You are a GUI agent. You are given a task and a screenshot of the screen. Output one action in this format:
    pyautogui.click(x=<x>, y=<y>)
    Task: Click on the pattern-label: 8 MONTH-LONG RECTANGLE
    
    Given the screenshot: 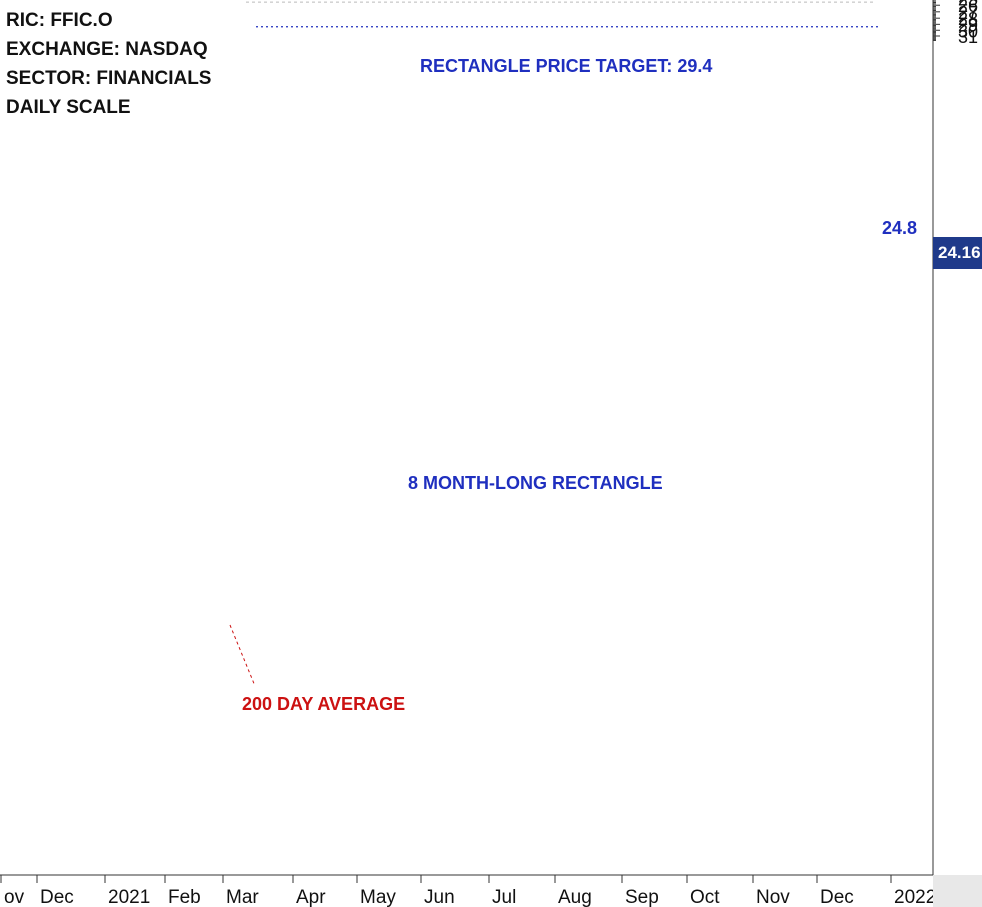 What is the action you would take?
    pyautogui.click(x=535, y=483)
    